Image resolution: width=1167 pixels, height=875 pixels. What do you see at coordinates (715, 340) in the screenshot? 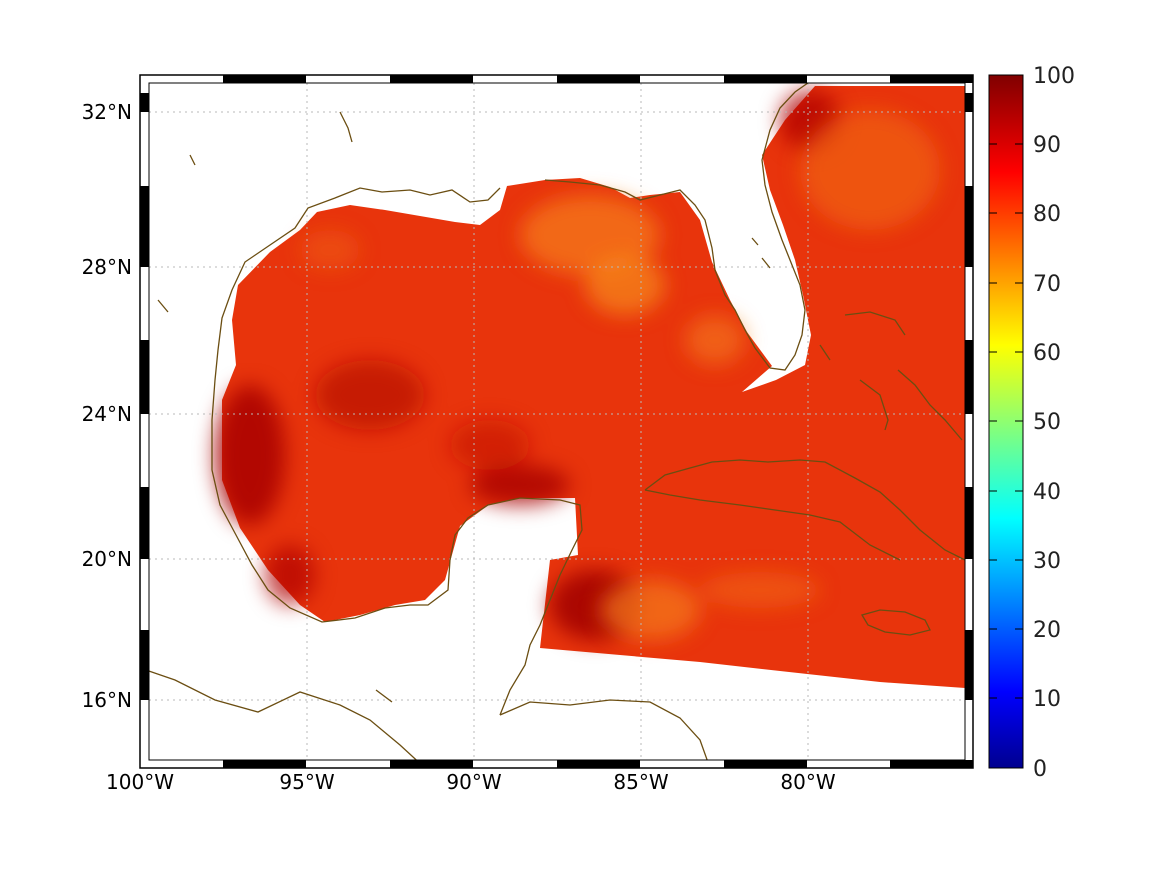
I see `cool-patch-east-gulf` at bounding box center [715, 340].